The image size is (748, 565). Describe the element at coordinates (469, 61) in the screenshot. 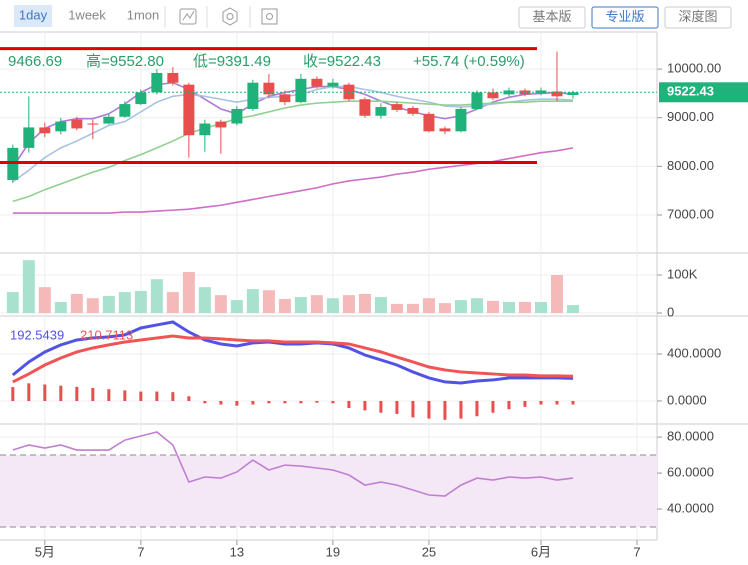

I see `info-label: +55.74 (+0.59%)` at that location.